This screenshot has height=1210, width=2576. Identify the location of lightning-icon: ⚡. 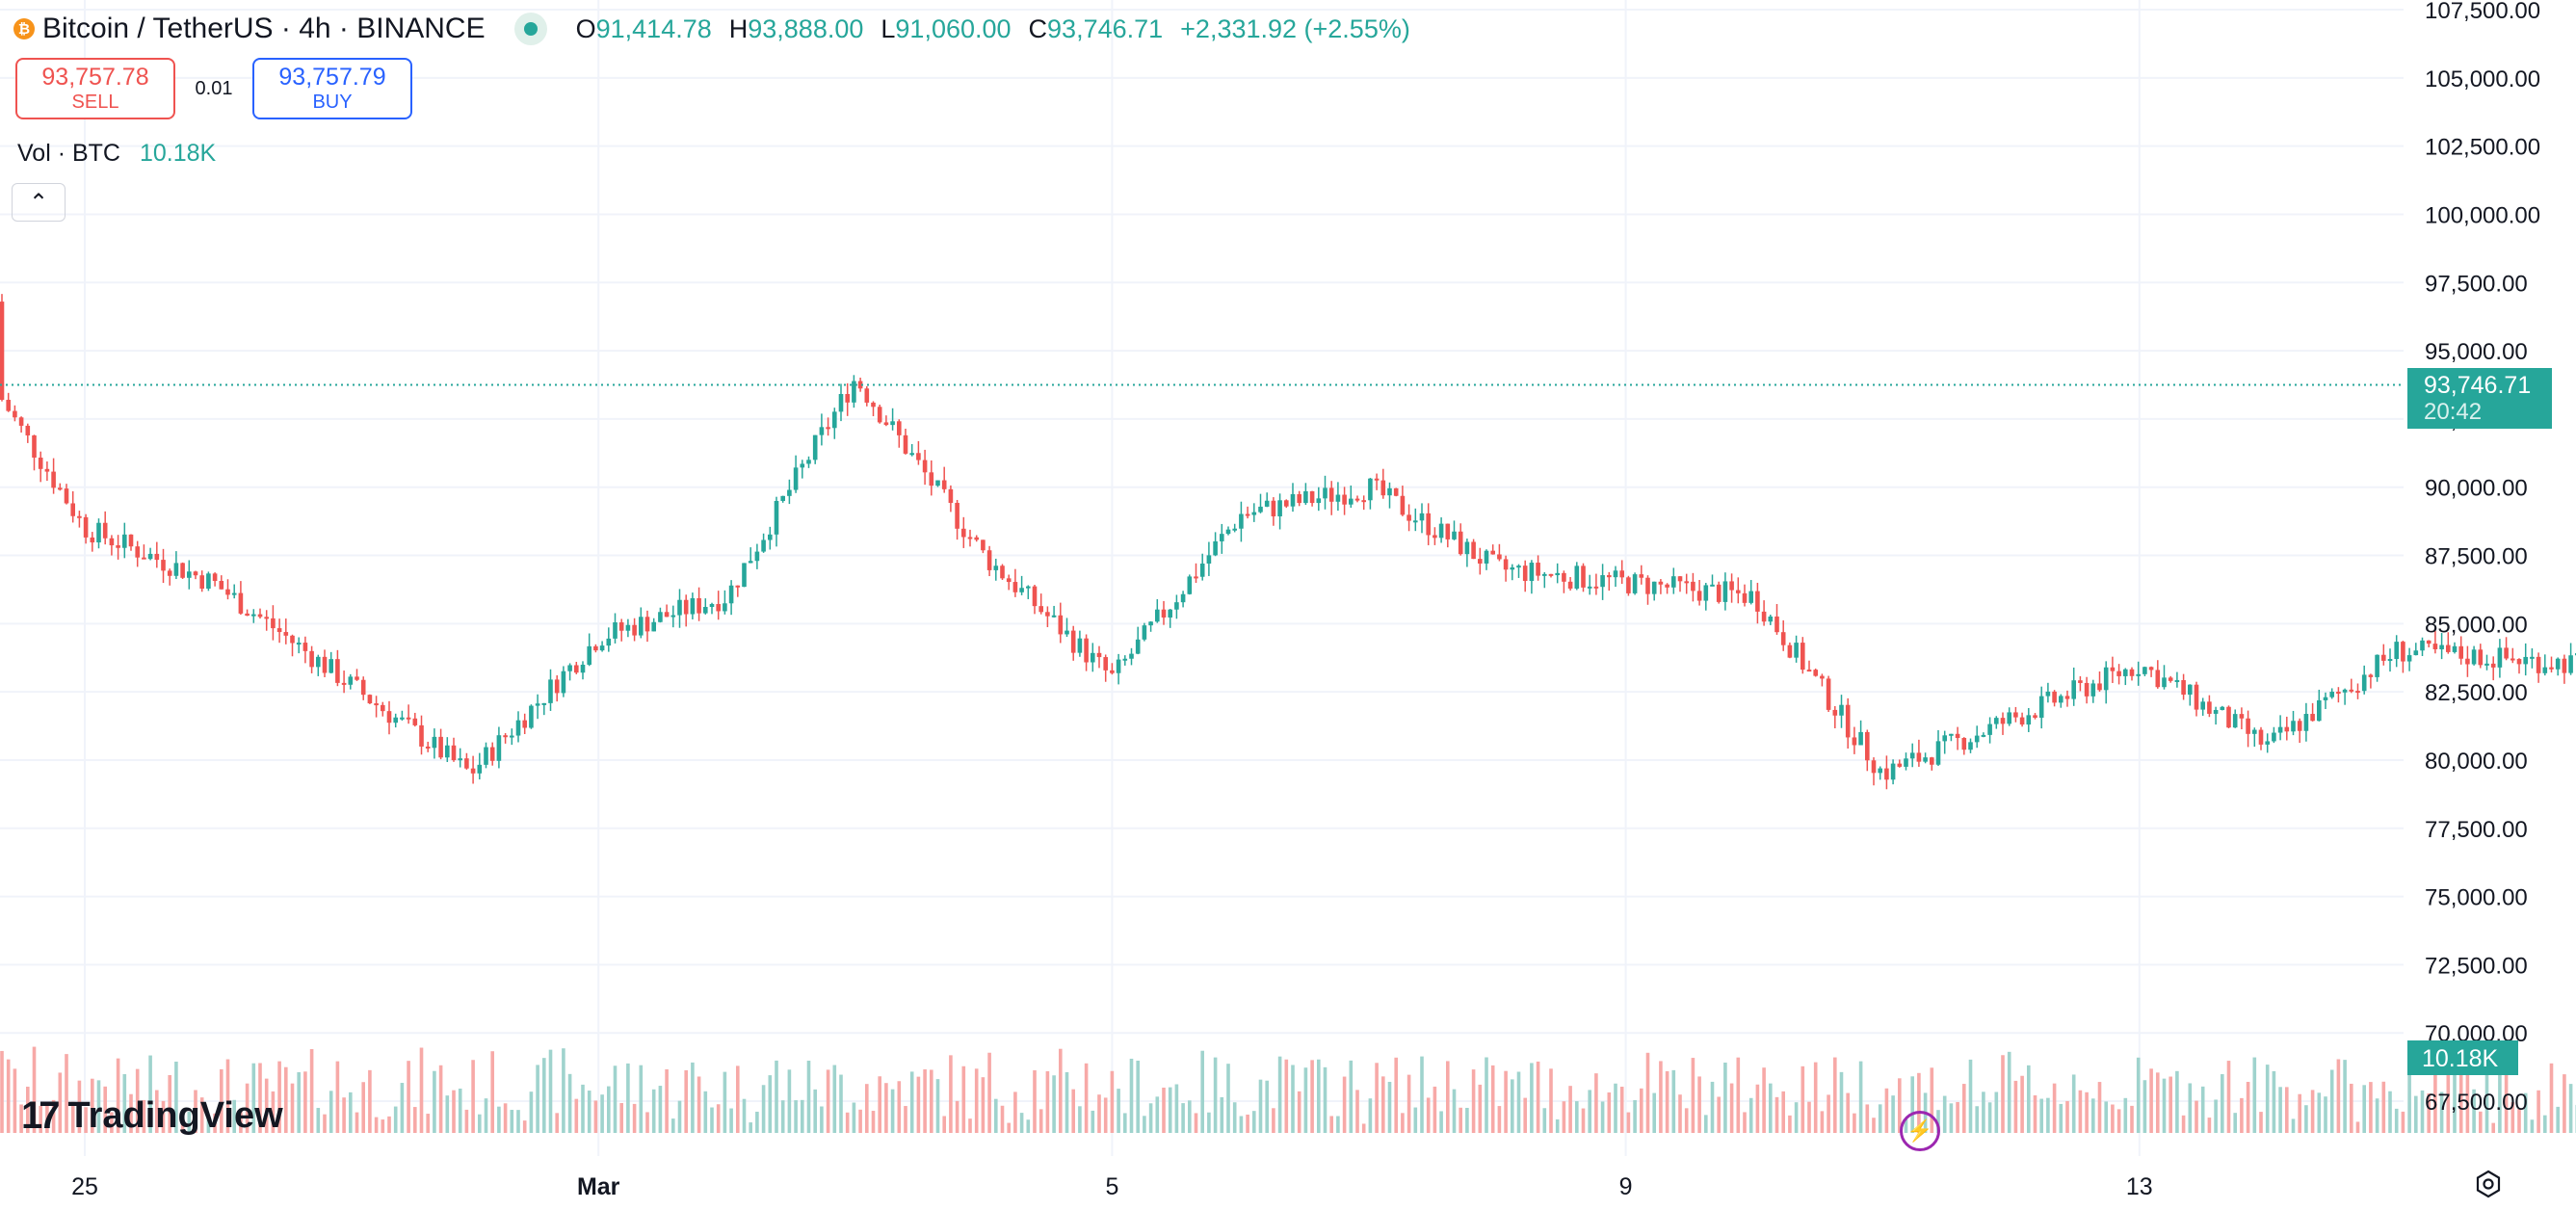
(1920, 1131).